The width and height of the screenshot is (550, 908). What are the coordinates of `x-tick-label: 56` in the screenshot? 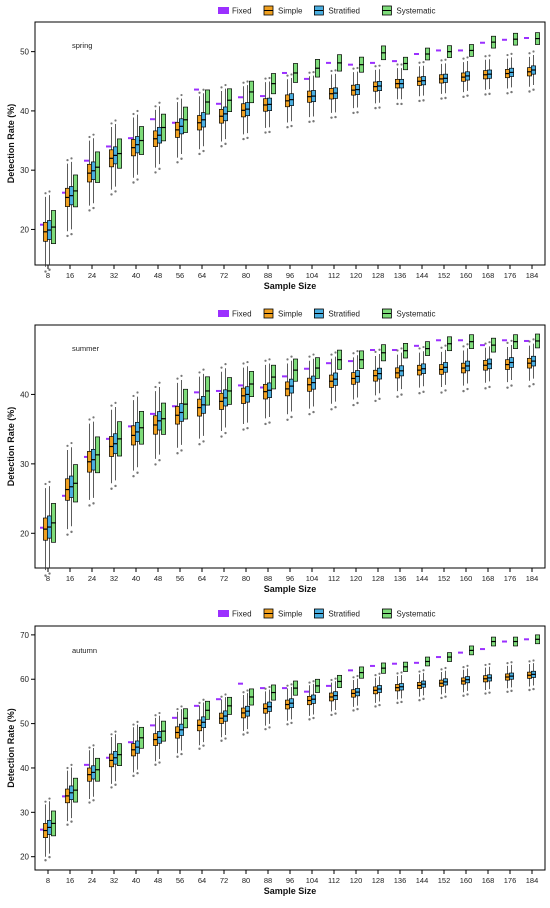 It's located at (180, 275).